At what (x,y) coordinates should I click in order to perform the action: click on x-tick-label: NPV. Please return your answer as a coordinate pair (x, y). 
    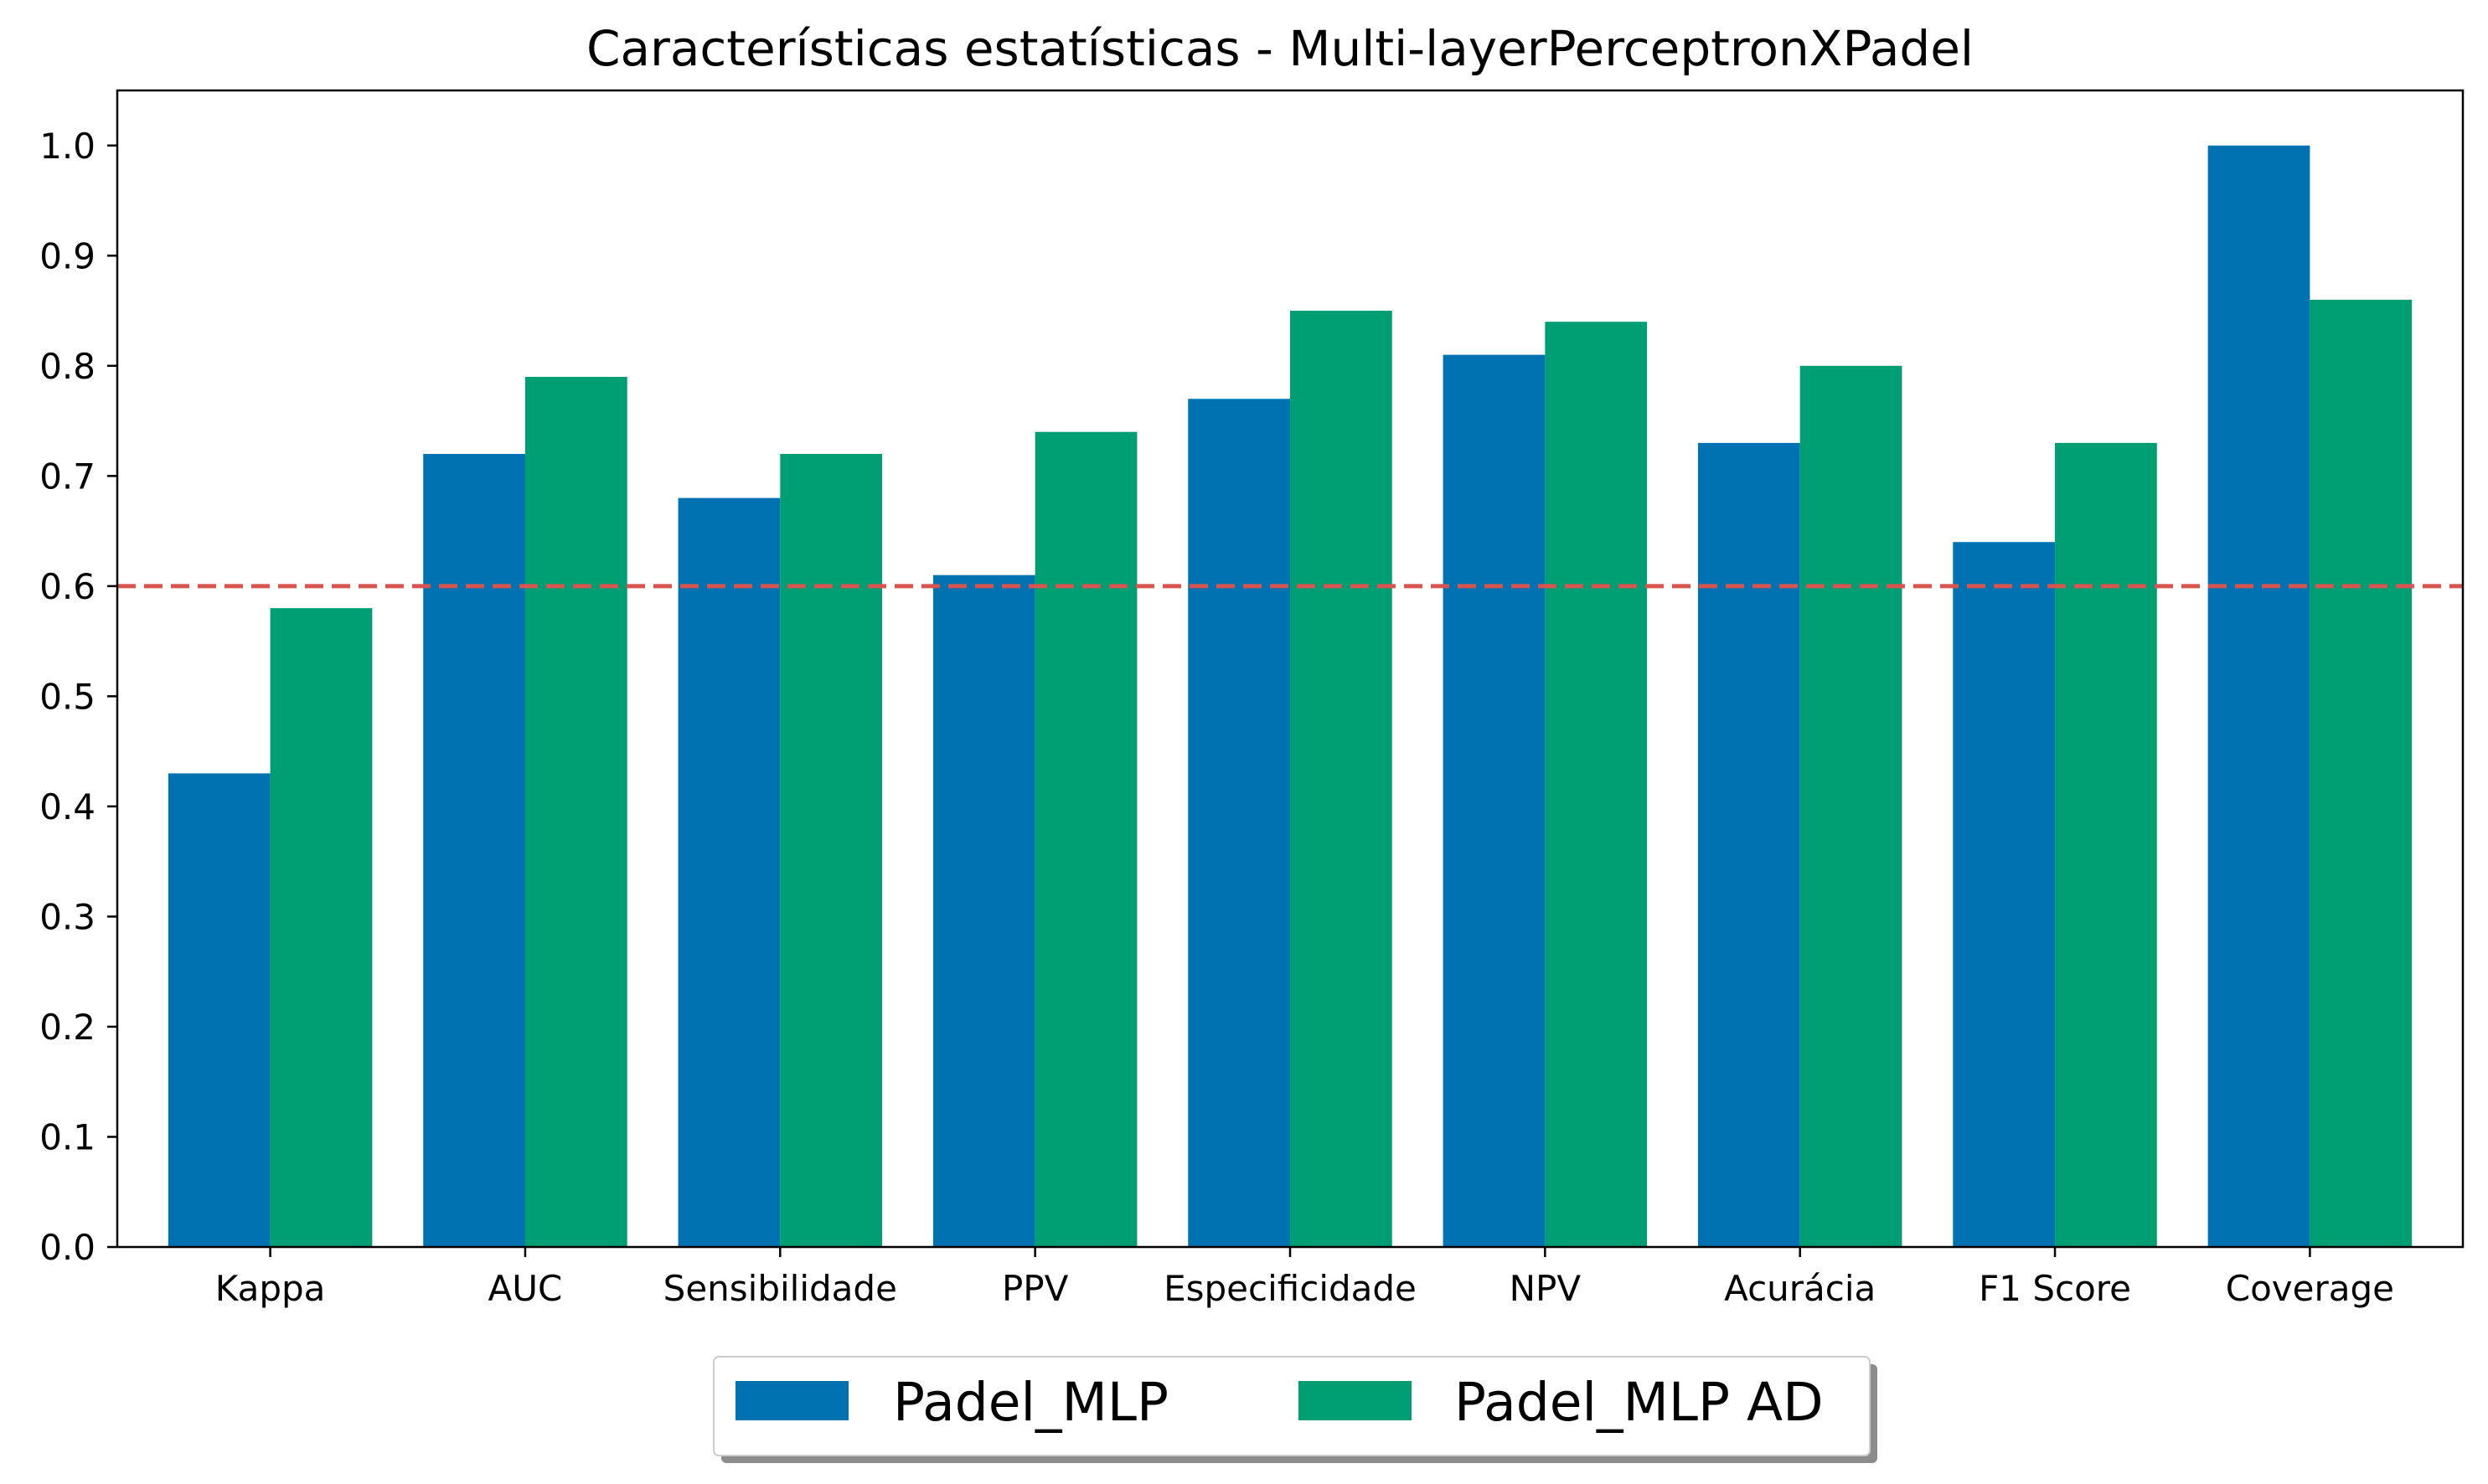
    Looking at the image, I should click on (1546, 1288).